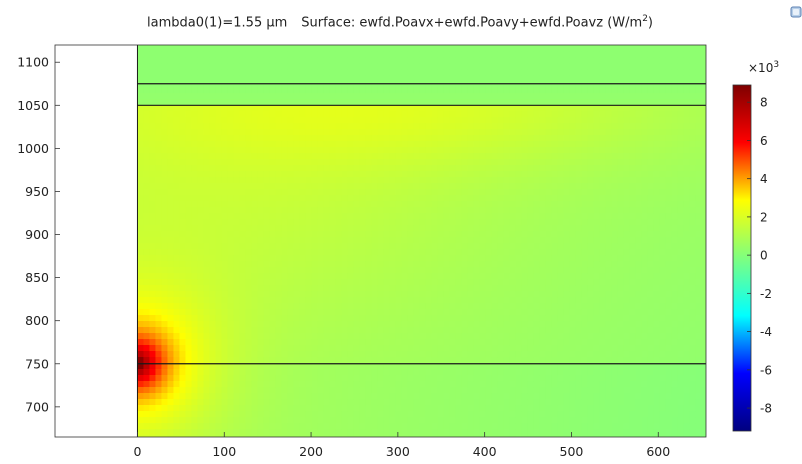  Describe the element at coordinates (796, 12) in the screenshot. I see `plot-settings-icon` at that location.